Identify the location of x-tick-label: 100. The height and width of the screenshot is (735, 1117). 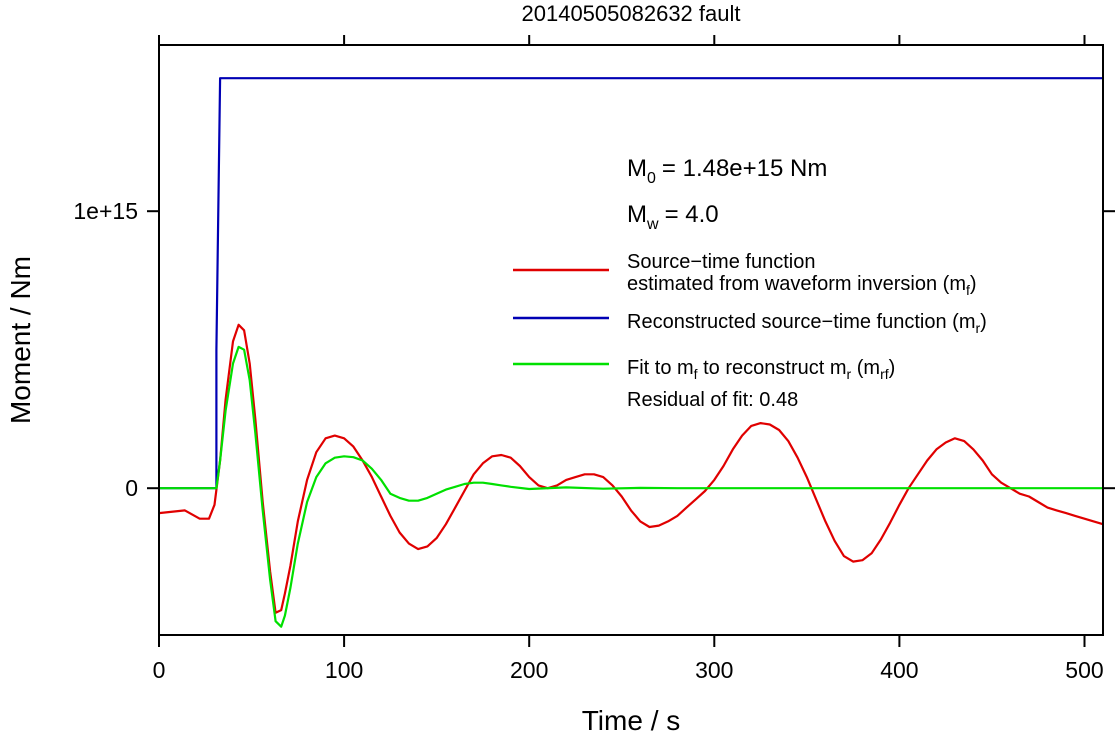
(344, 670).